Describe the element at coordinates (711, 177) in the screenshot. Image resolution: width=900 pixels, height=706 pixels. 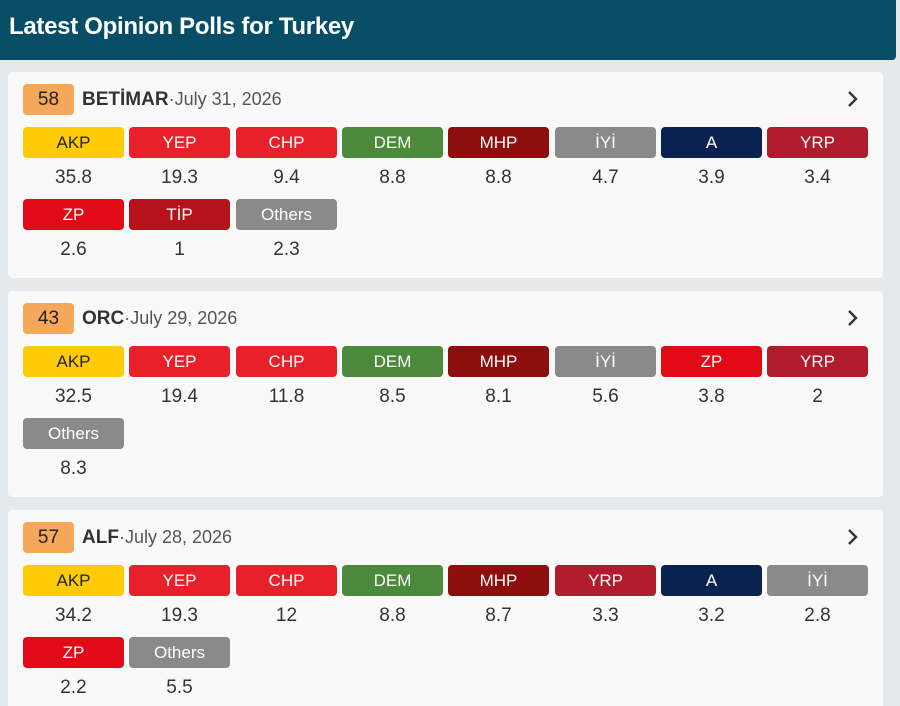
I see `party-value: 3.9` at that location.